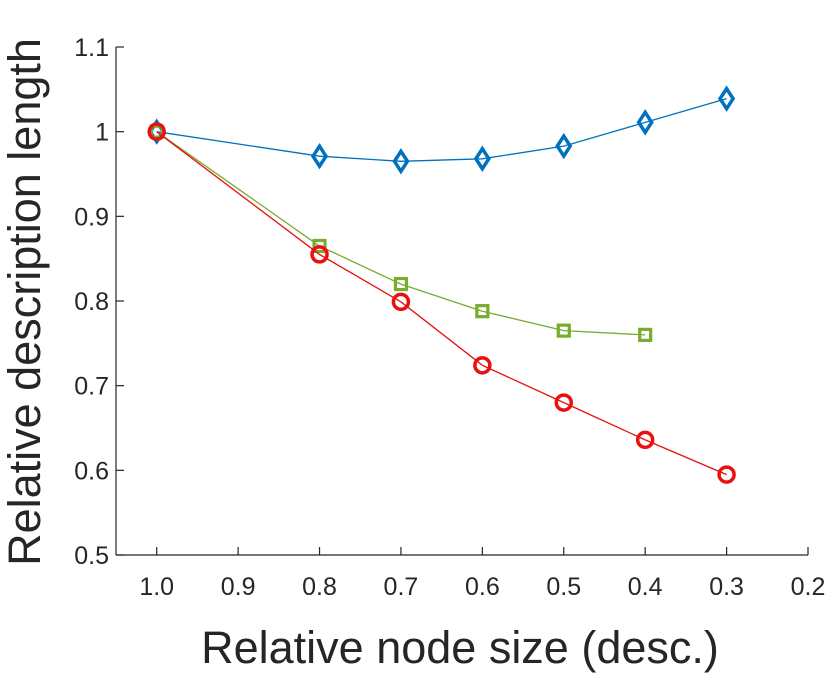 This screenshot has height=675, width=830. I want to click on x-tick-label: 0.3, so click(726, 587).